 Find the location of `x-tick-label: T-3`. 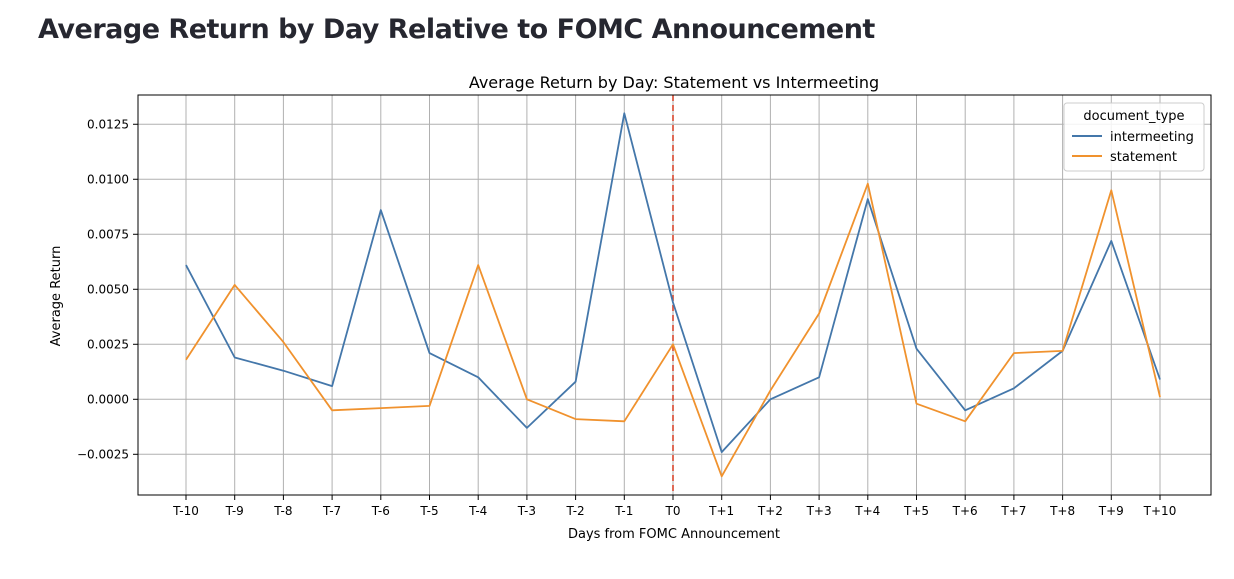

x-tick-label: T-3 is located at coordinates (526, 511).